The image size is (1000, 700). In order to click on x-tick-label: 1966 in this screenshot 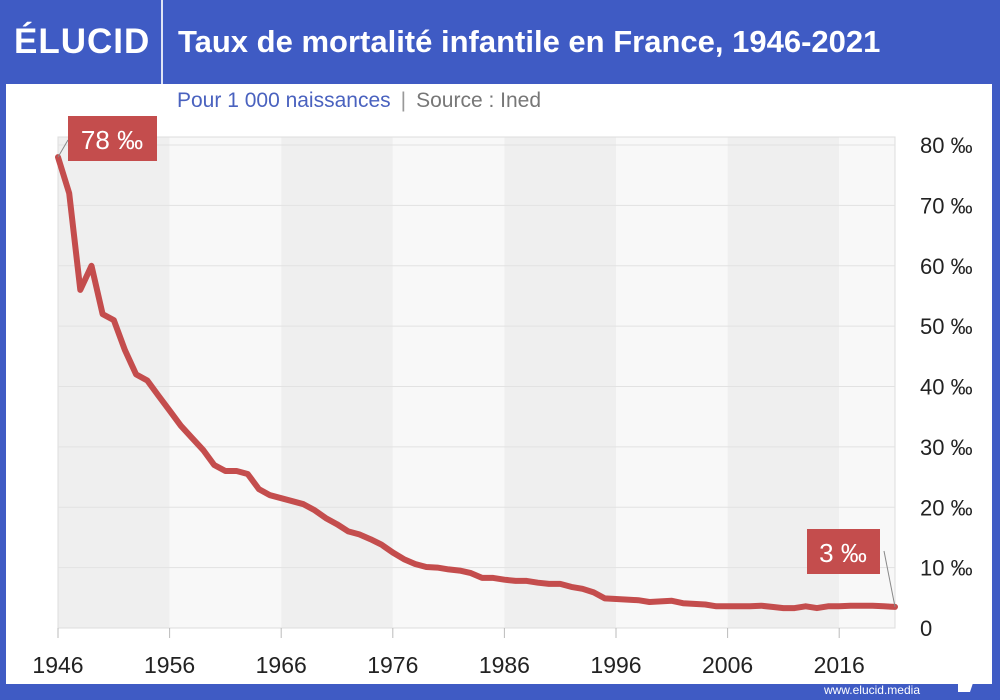, I will do `click(281, 665)`.